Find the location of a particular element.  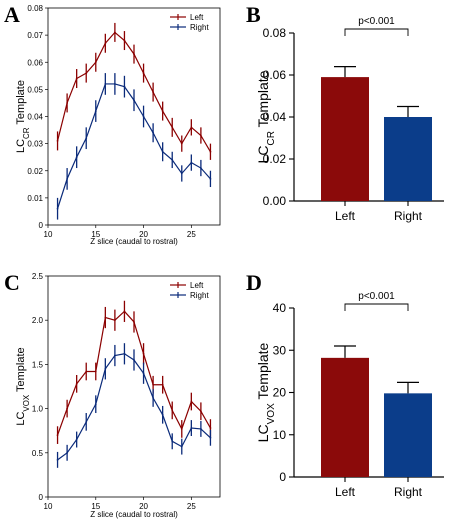

chart-b-significance-label: p<0.001 is located at coordinates (376, 21).